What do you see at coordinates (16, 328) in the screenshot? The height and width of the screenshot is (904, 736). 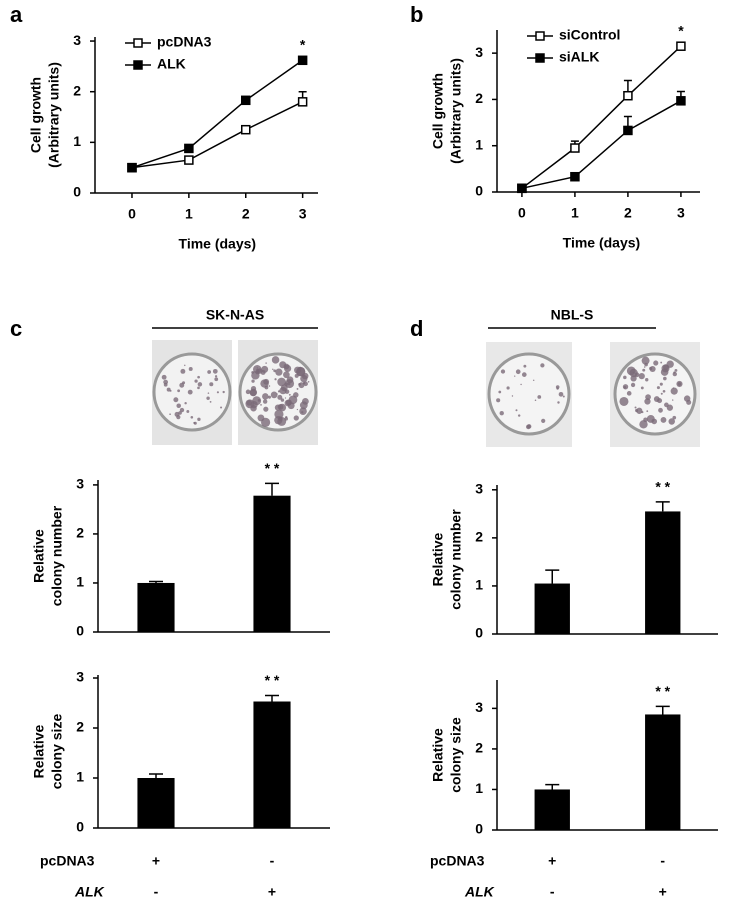 I see `panel-label: c` at bounding box center [16, 328].